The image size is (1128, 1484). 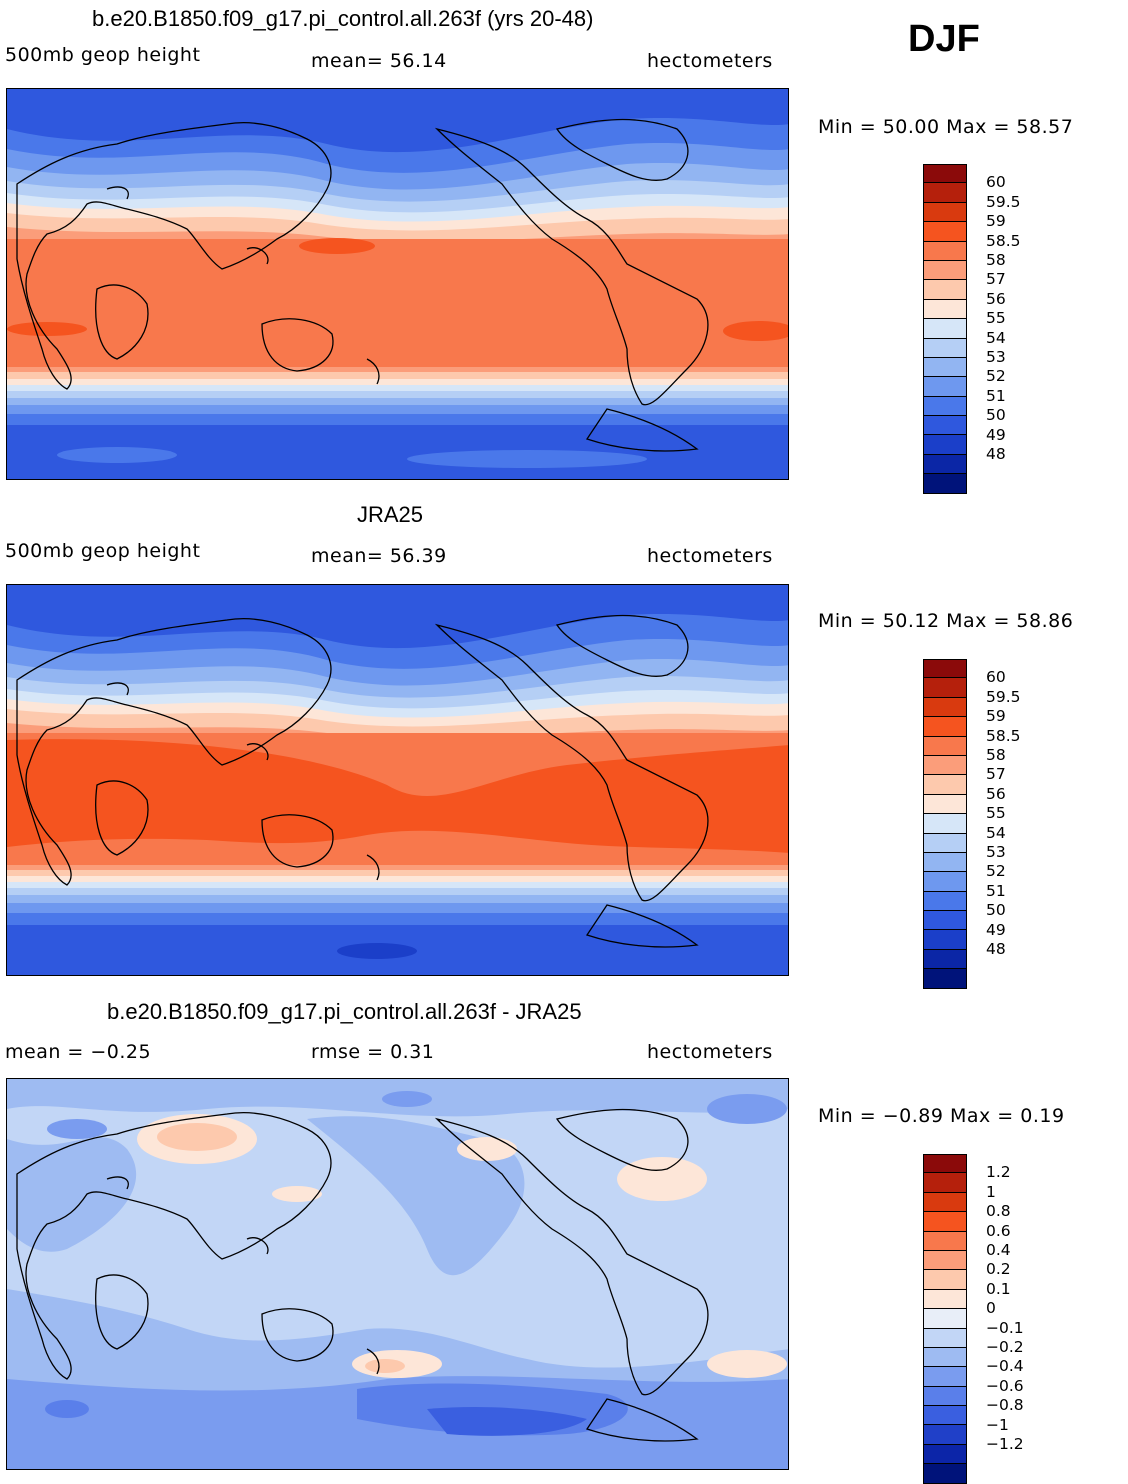 What do you see at coordinates (991, 1308) in the screenshot?
I see `colorbar-tick-label: 0` at bounding box center [991, 1308].